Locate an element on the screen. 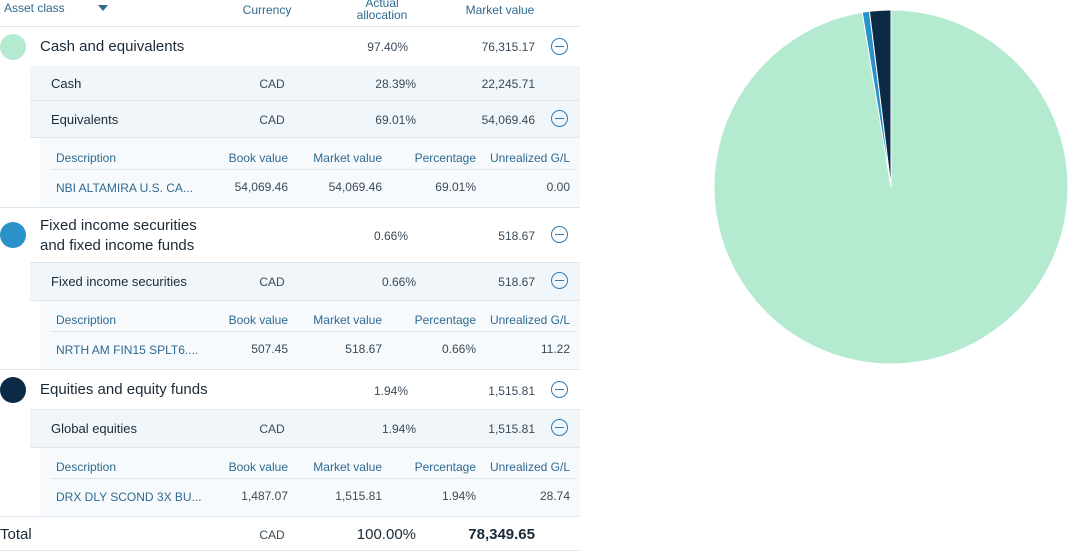 This screenshot has height=552, width=1075. holdings3-header-description: Description is located at coordinates (86, 467).